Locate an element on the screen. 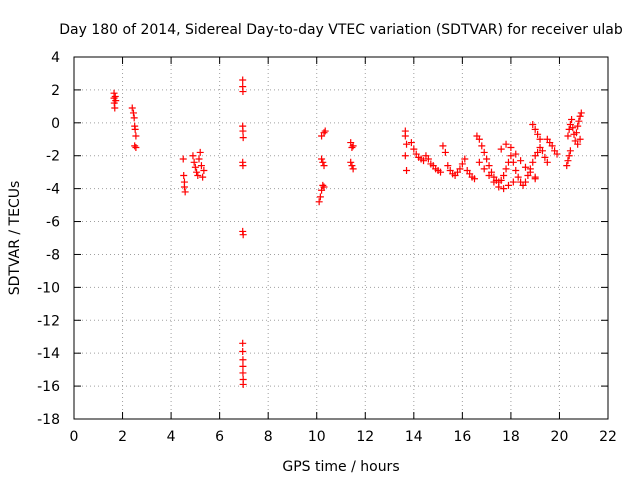  y-tick-label: -8 is located at coordinates (53, 255).